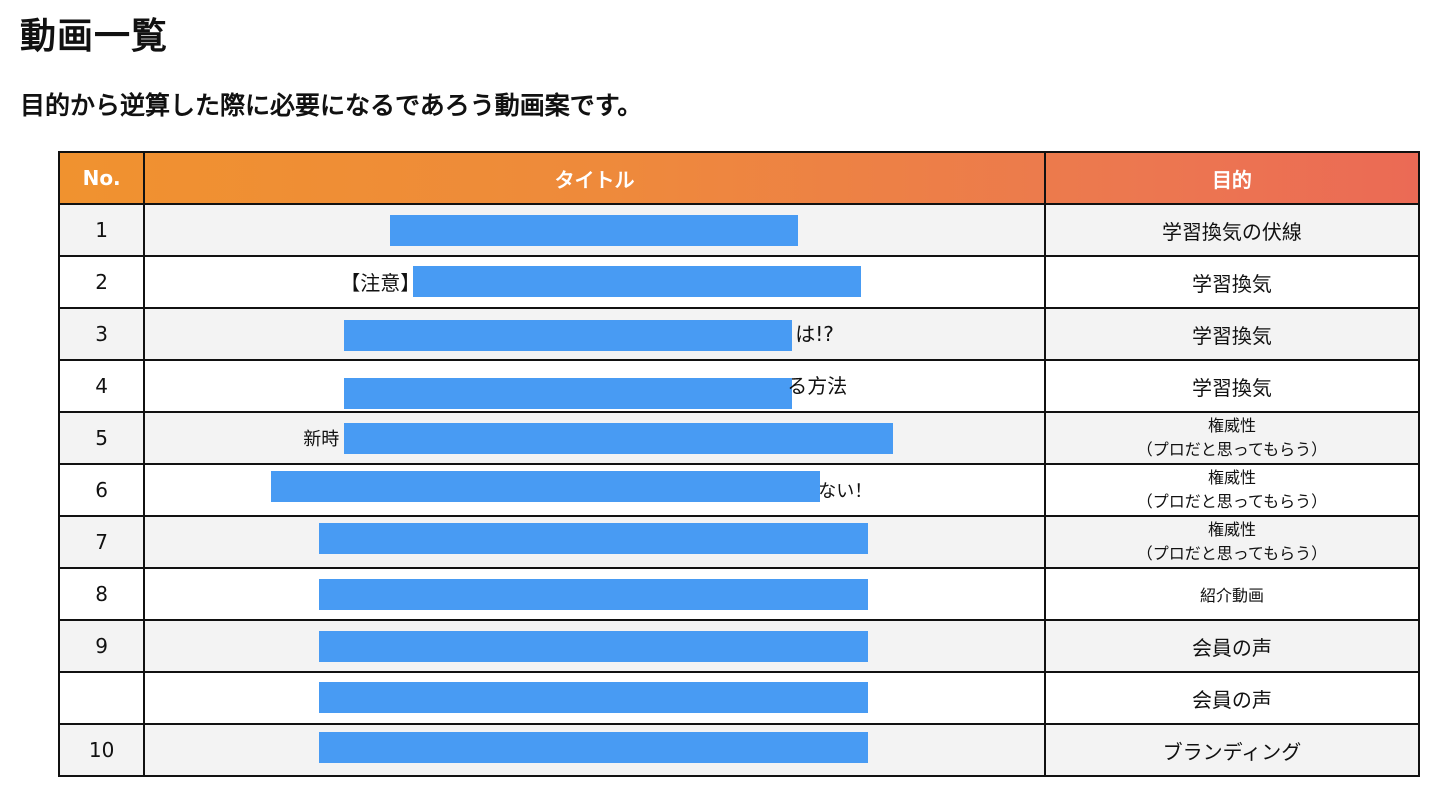 This screenshot has width=1440, height=791. Describe the element at coordinates (817, 386) in the screenshot. I see `title-fragment: る方法` at that location.